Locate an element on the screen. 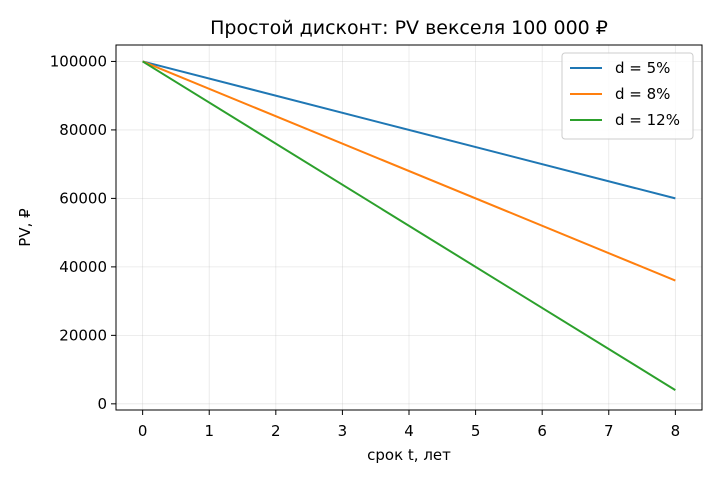 Image resolution: width=720 pixels, height=480 pixels. legend-box is located at coordinates (627, 96).